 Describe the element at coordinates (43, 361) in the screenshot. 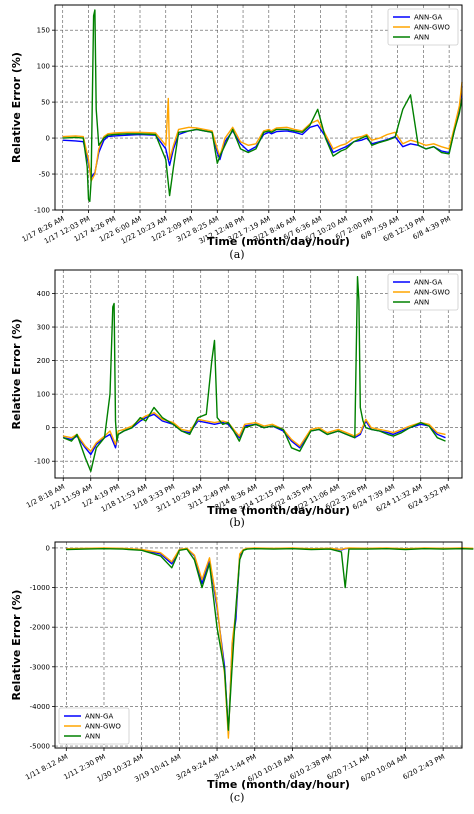

I see `y-tick-label: 200` at that location.